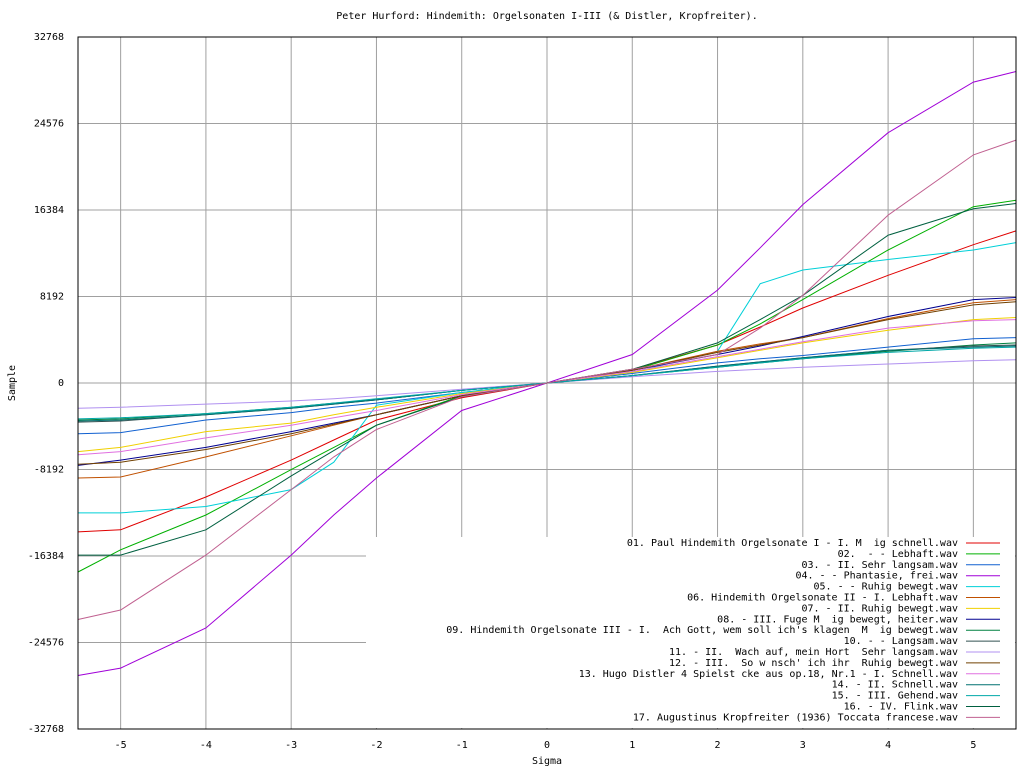 This screenshot has height=768, width=1024. I want to click on y-tick-label: 24576, so click(49, 124).